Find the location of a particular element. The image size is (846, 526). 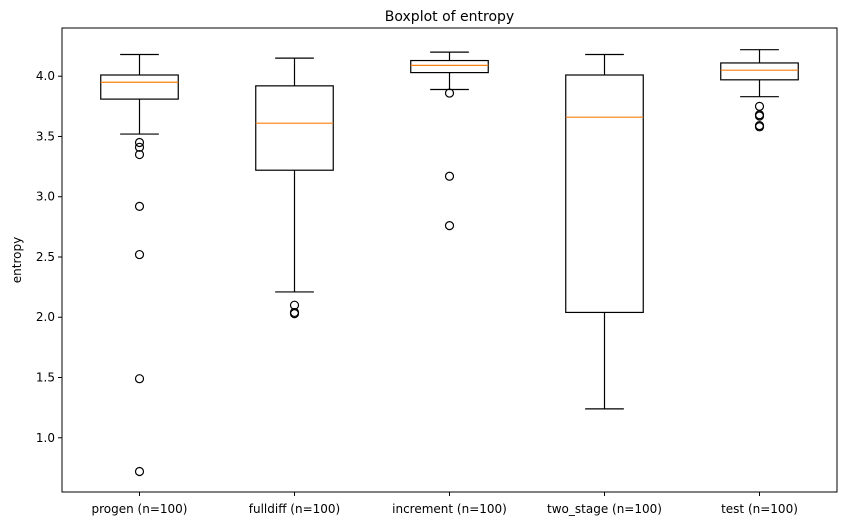

x-tick-label: two_stage (n=100) is located at coordinates (604, 509).